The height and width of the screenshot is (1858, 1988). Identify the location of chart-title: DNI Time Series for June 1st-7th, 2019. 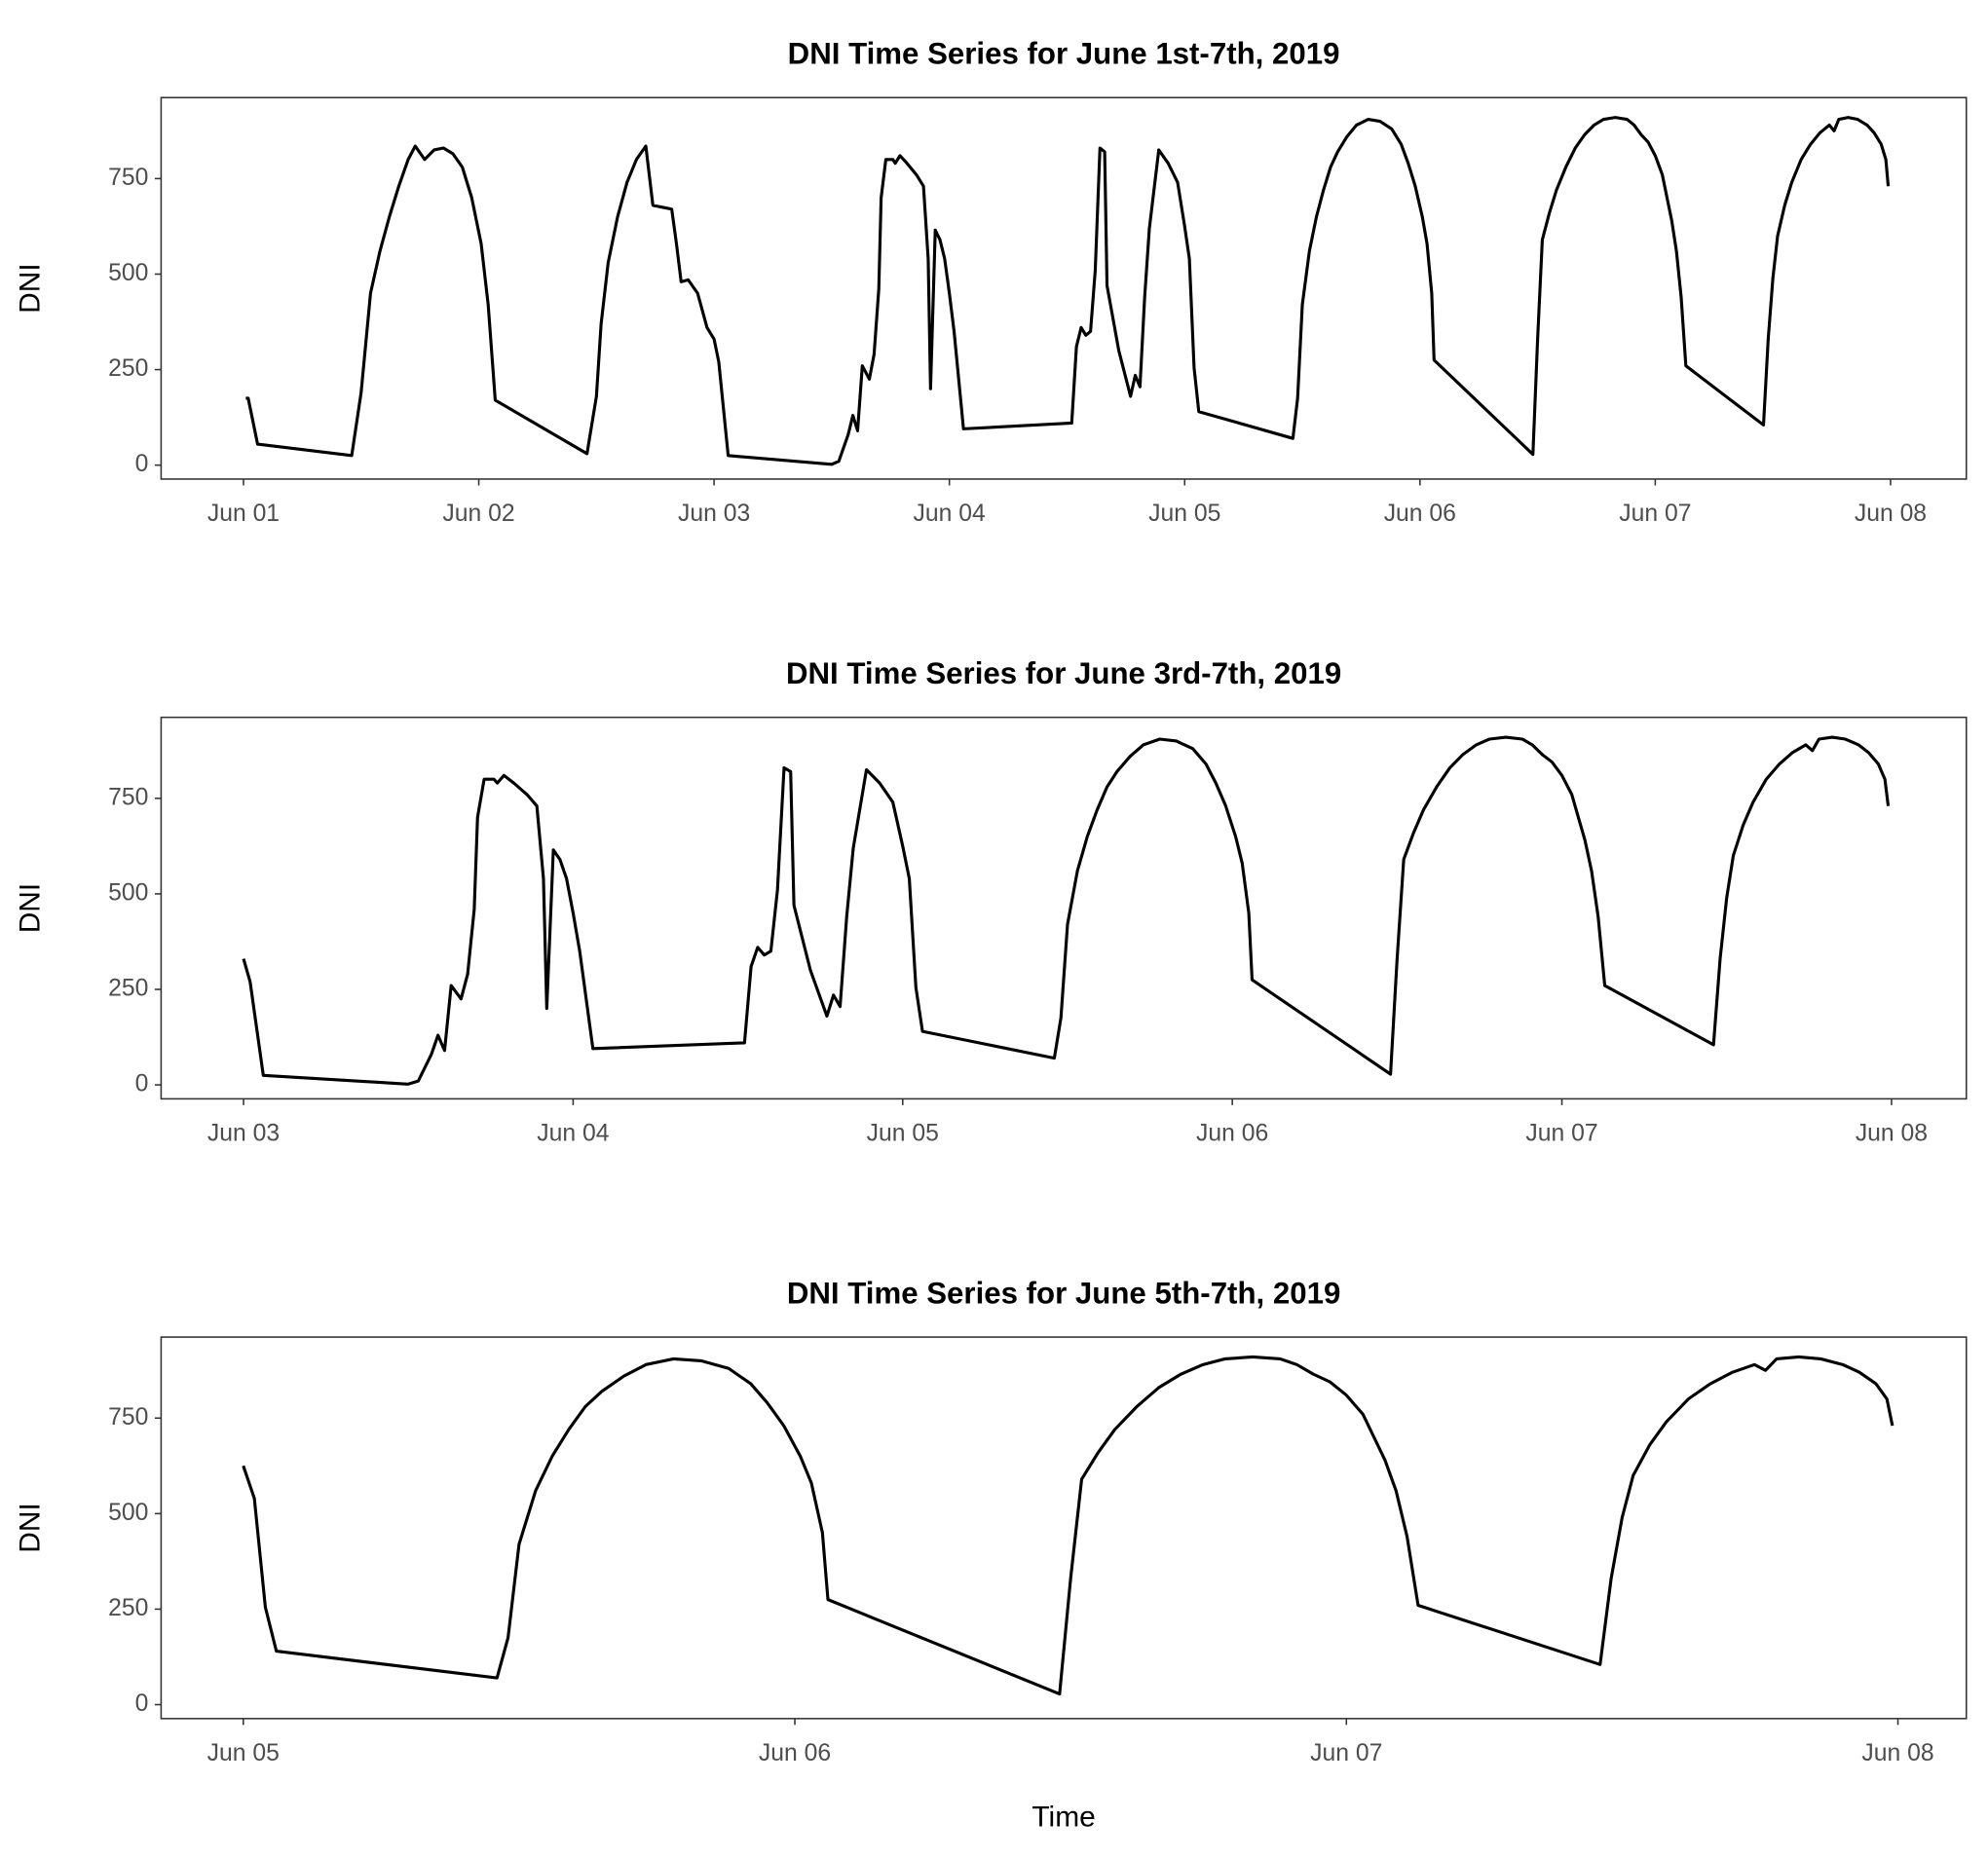
(1064, 54).